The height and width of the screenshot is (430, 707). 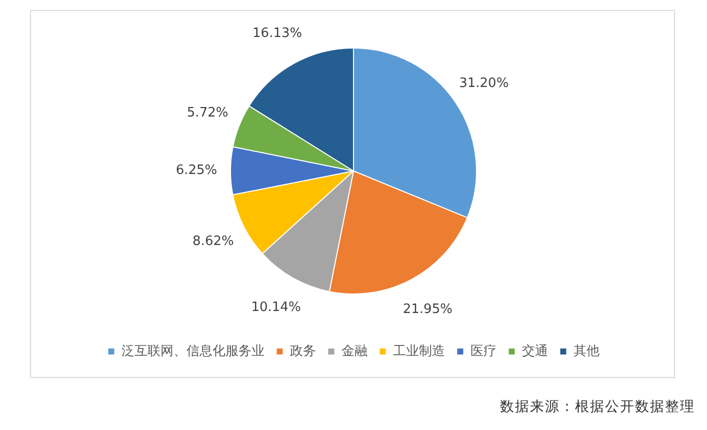 I want to click on data-label: 8.62%, so click(x=213, y=241).